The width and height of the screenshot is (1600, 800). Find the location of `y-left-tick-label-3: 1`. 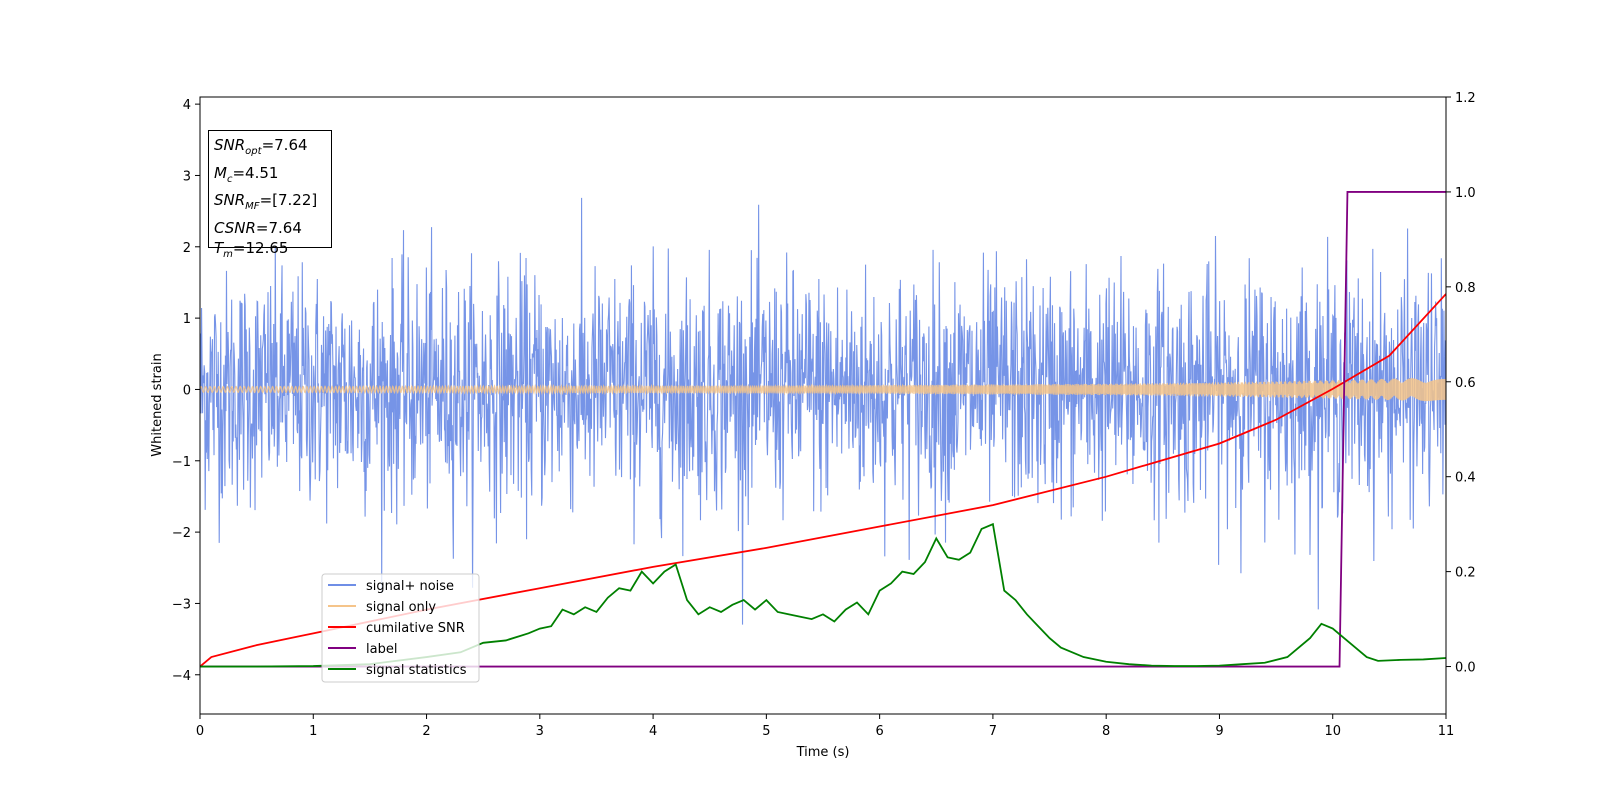

y-left-tick-label-3: 1 is located at coordinates (187, 319).